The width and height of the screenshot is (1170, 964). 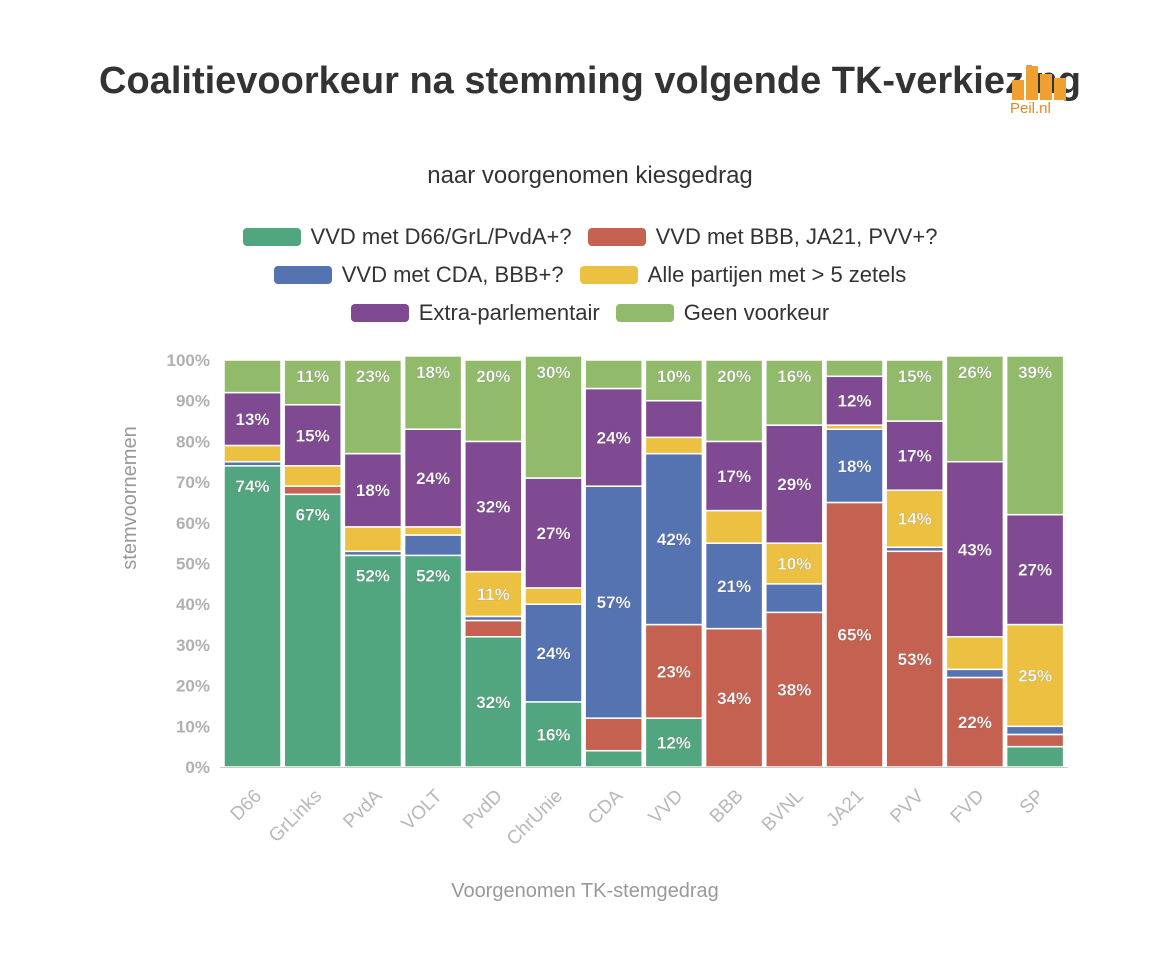 I want to click on x-tick-label: PvdD, so click(x=483, y=810).